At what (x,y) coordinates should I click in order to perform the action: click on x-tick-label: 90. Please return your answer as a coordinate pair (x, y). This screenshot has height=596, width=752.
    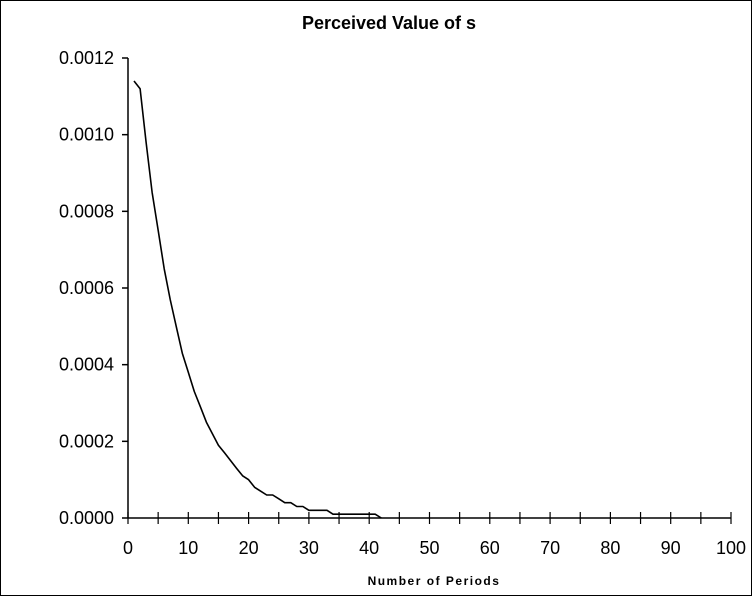
    Looking at the image, I should click on (671, 548).